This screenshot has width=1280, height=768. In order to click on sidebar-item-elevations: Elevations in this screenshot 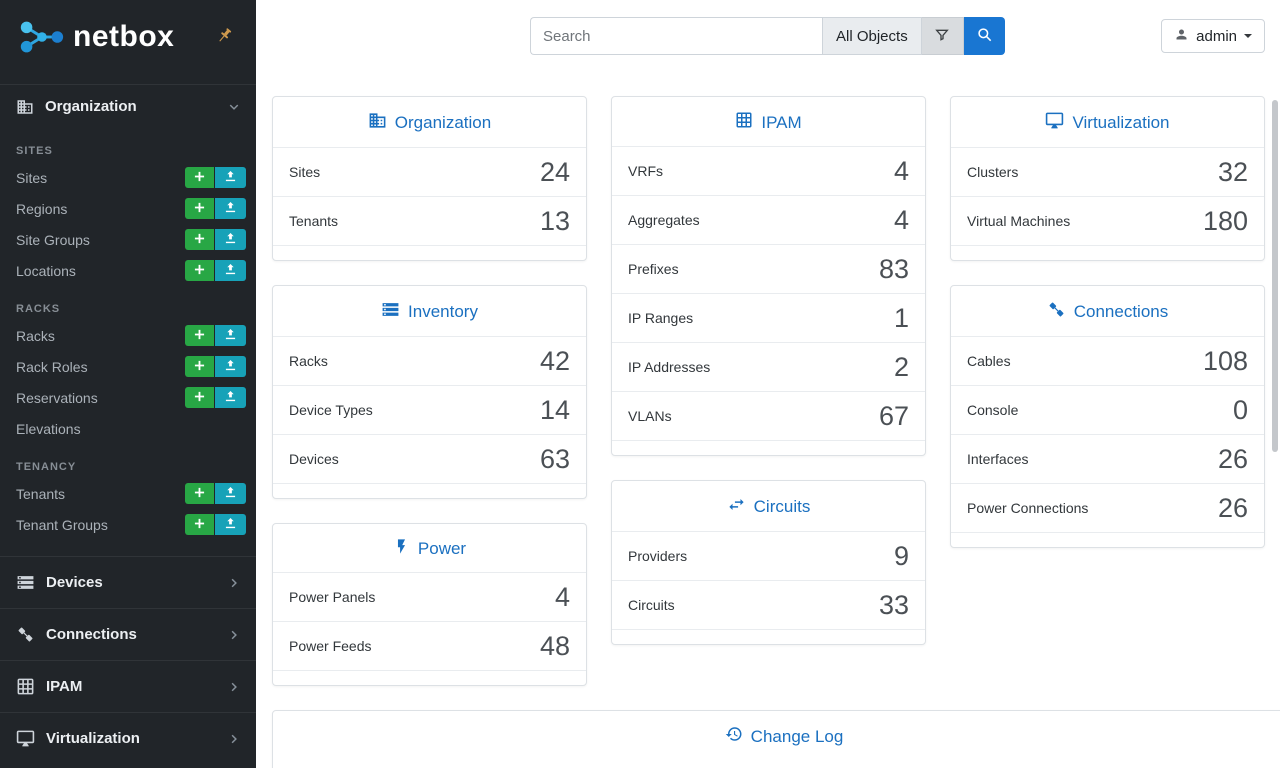, I will do `click(128, 428)`.